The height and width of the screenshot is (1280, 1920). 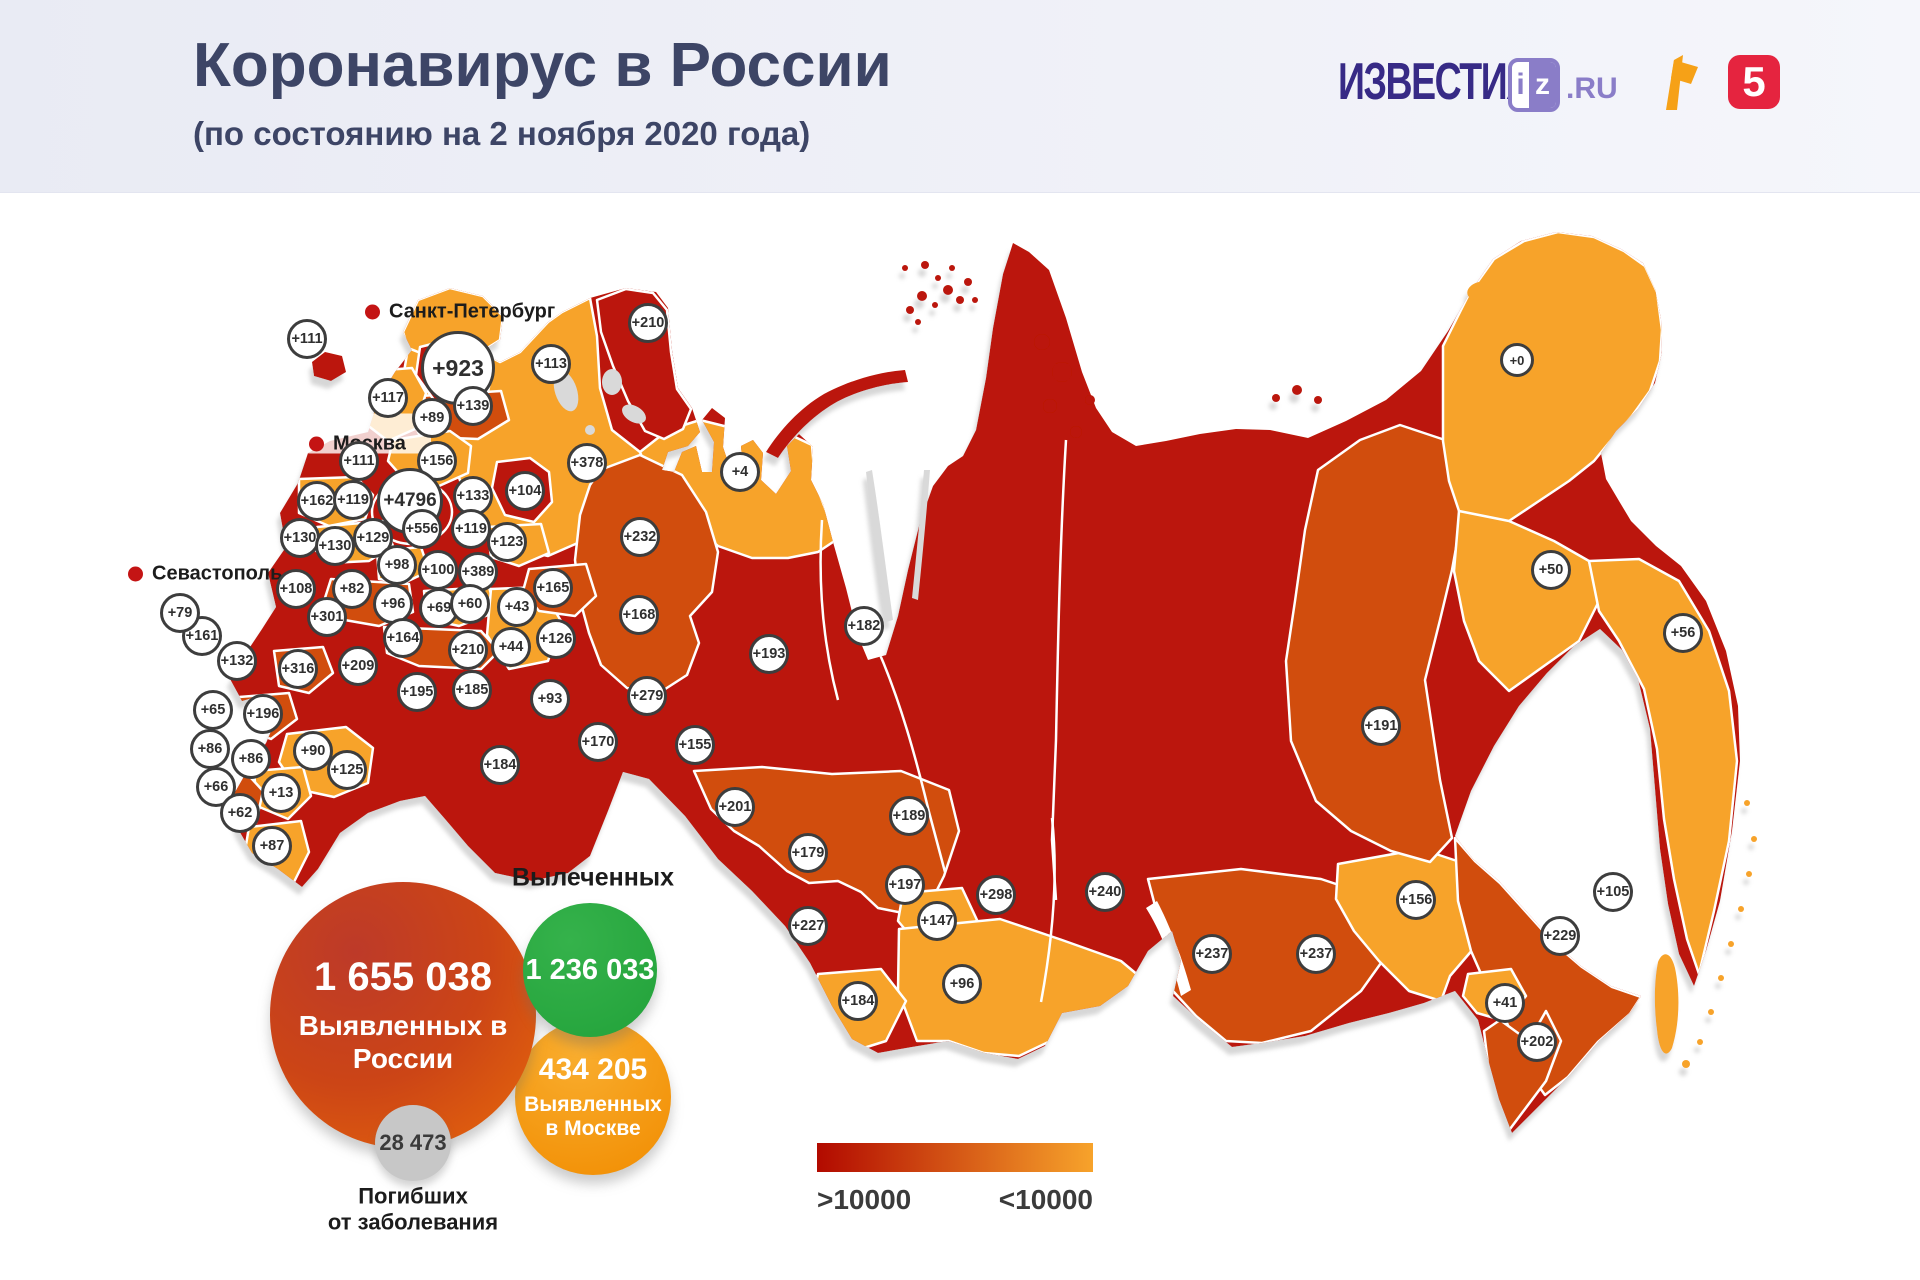 What do you see at coordinates (317, 501) in the screenshot?
I see `region-badge: +162` at bounding box center [317, 501].